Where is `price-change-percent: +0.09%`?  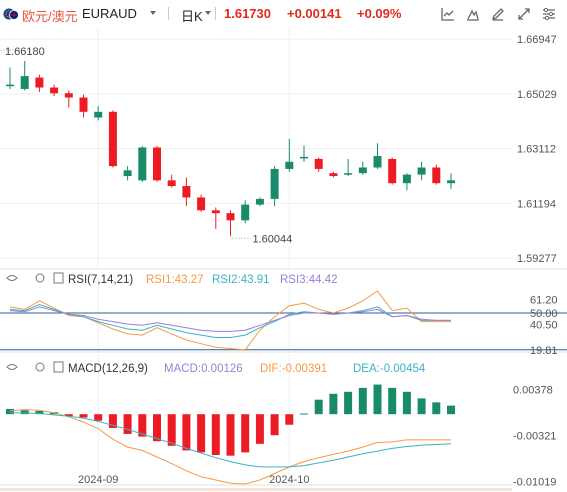
price-change-percent: +0.09% is located at coordinates (379, 13).